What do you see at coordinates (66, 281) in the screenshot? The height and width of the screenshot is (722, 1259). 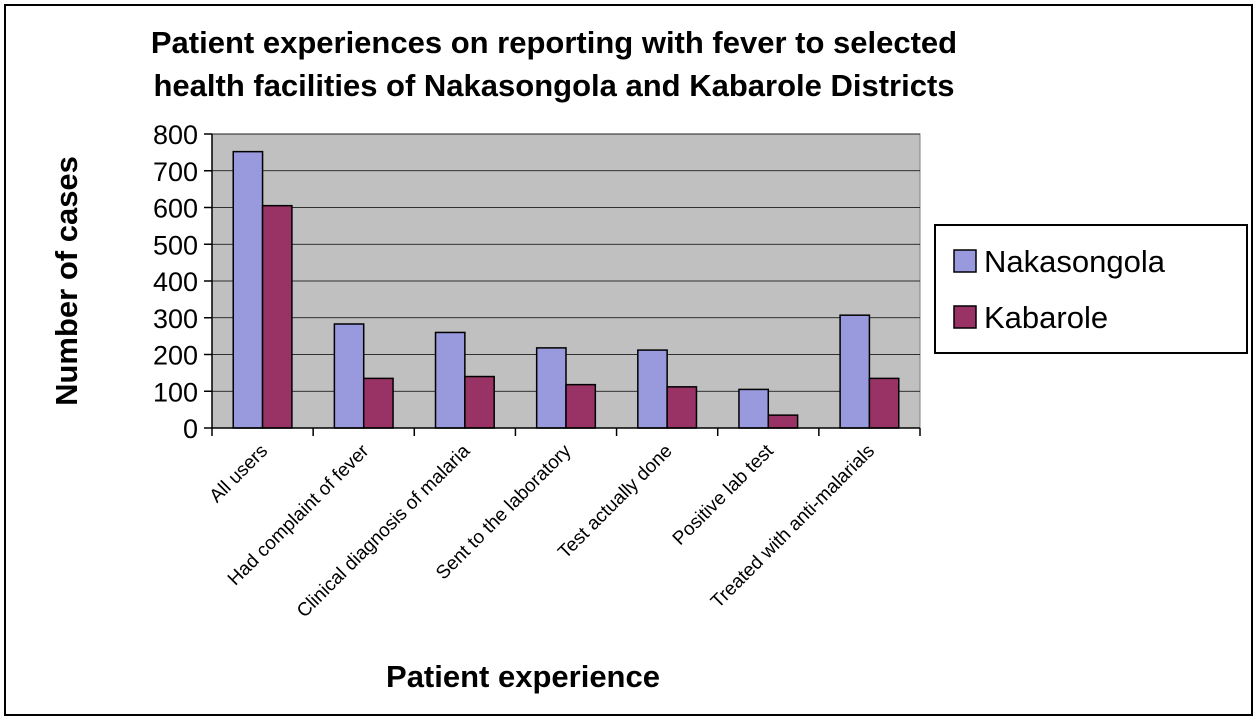 I see `y-axis-title: Number of cases` at bounding box center [66, 281].